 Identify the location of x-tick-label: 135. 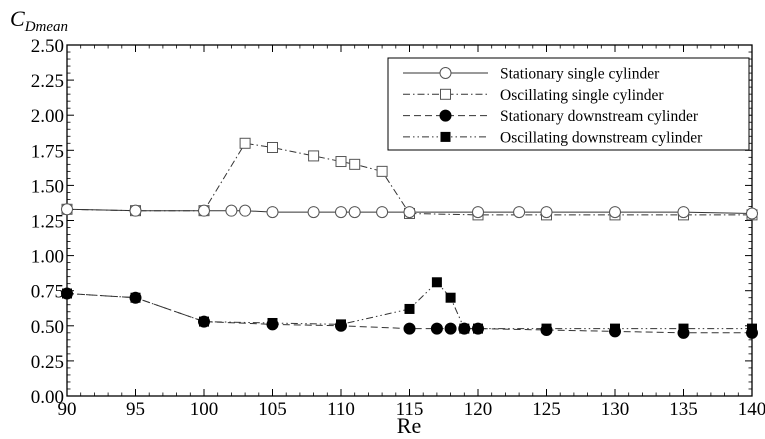
(683, 409).